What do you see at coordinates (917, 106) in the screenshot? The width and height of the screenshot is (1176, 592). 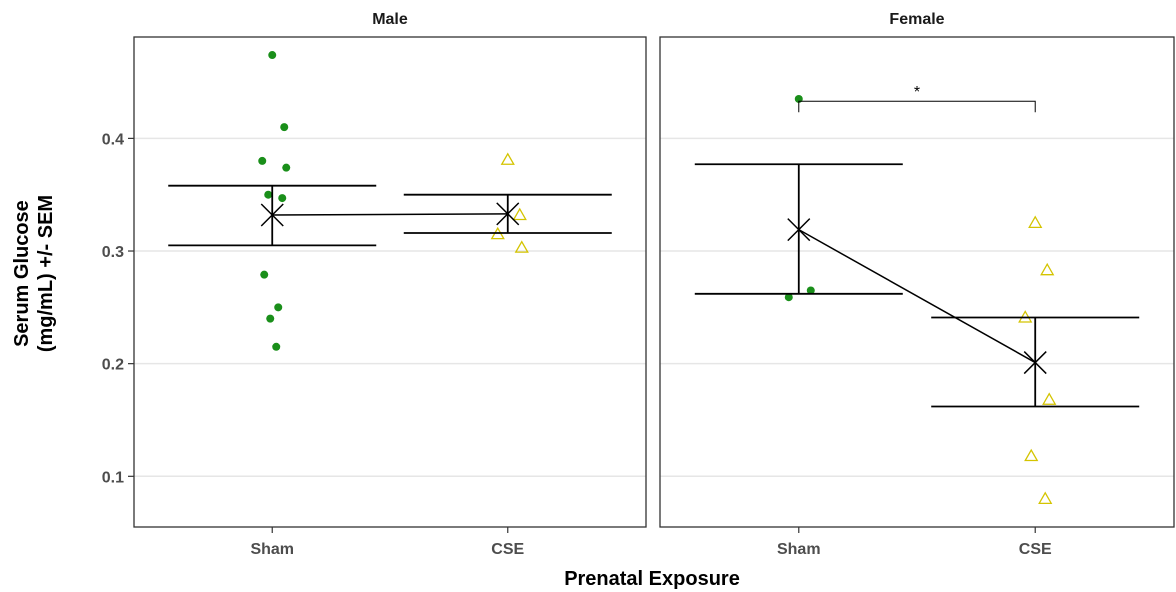 I see `significance-bracket` at bounding box center [917, 106].